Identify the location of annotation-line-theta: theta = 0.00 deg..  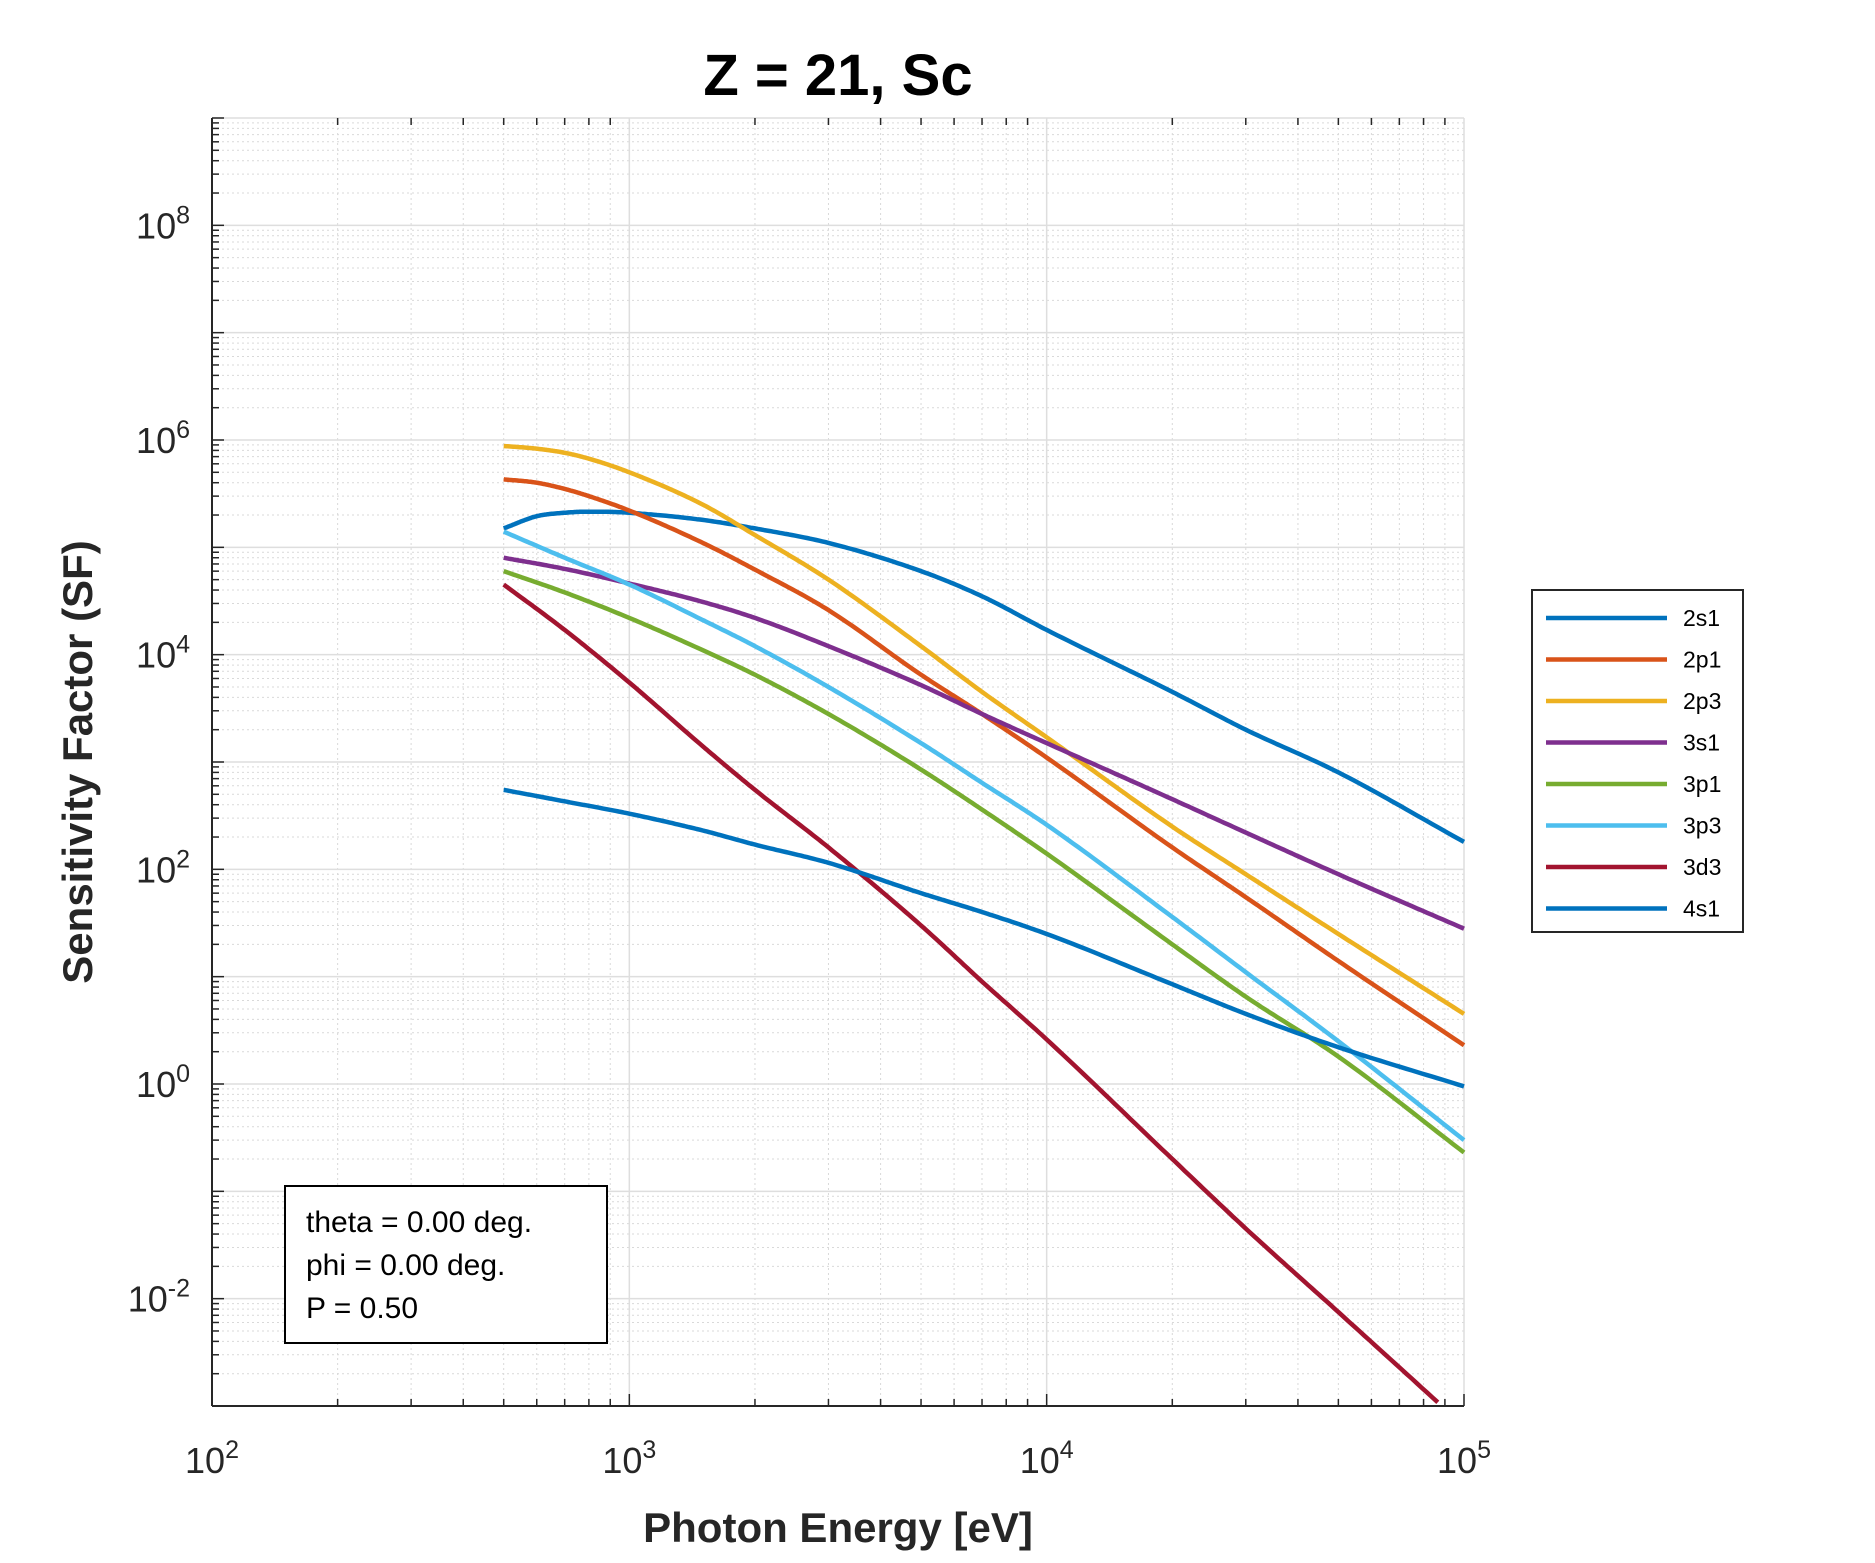
(419, 1222).